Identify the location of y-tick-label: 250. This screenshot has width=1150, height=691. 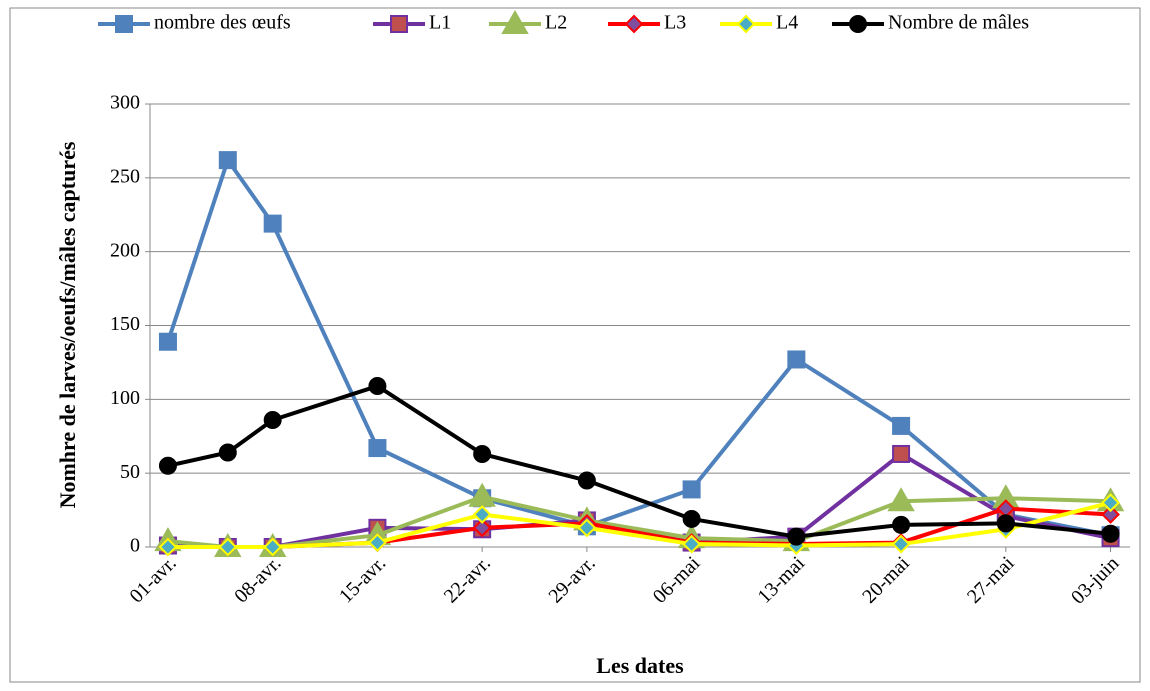
(125, 176).